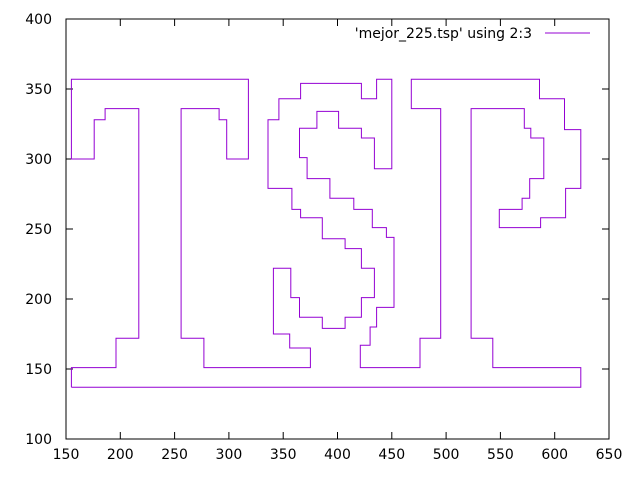 Image resolution: width=640 pixels, height=480 pixels. What do you see at coordinates (554, 455) in the screenshot?
I see `x-tick-label: 600` at bounding box center [554, 455].